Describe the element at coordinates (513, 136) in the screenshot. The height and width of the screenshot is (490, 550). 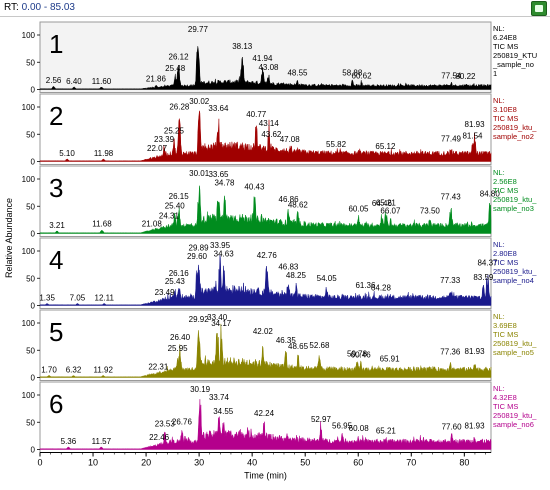
I see `panel-info: sample_no2` at that location.